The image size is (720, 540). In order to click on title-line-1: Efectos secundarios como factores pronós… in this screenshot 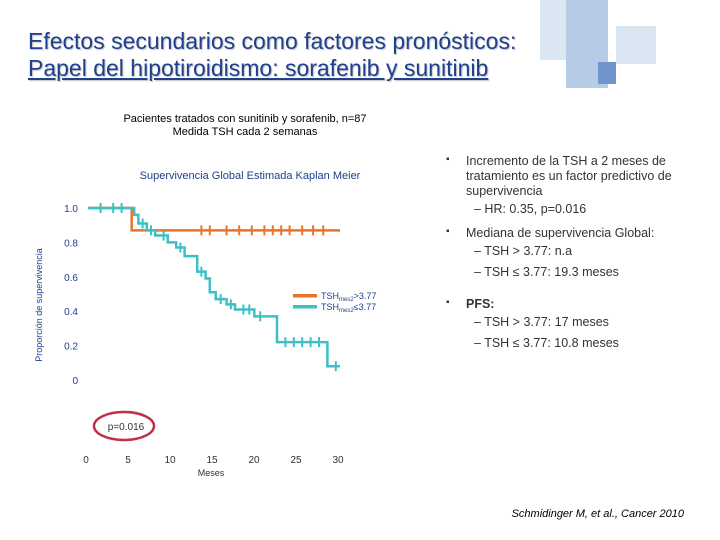, I will do `click(272, 41)`.